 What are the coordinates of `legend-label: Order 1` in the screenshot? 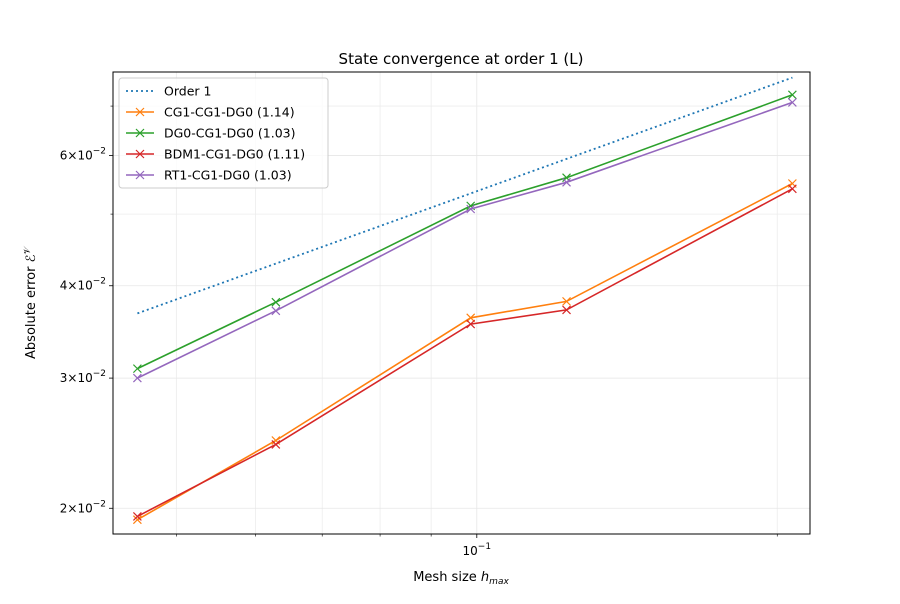 It's located at (187, 91).